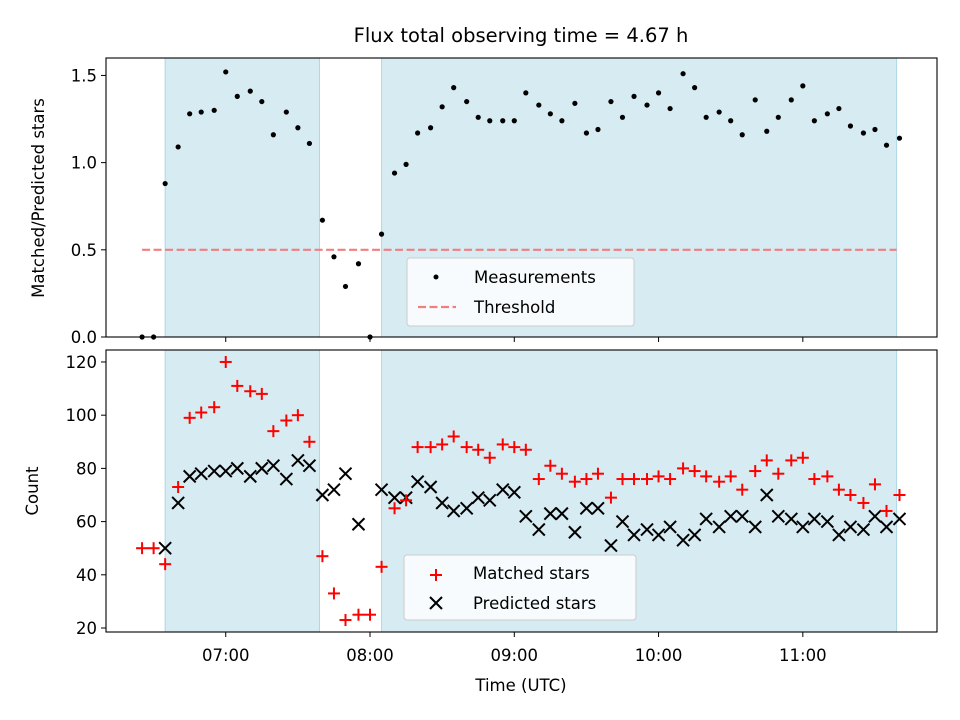 This screenshot has width=960, height=720. I want to click on legend-measurement-marker, so click(436, 277).